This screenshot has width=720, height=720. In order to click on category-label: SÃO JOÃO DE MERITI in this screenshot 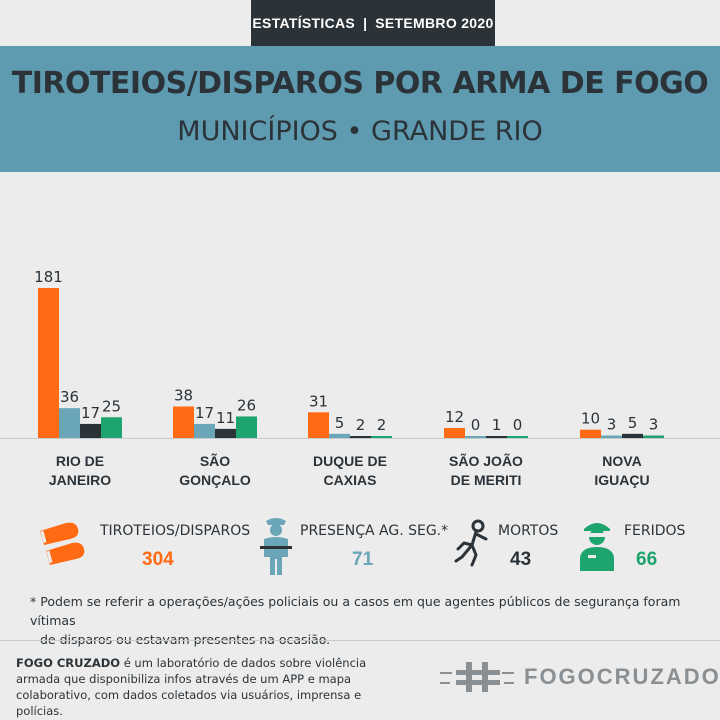, I will do `click(486, 471)`.